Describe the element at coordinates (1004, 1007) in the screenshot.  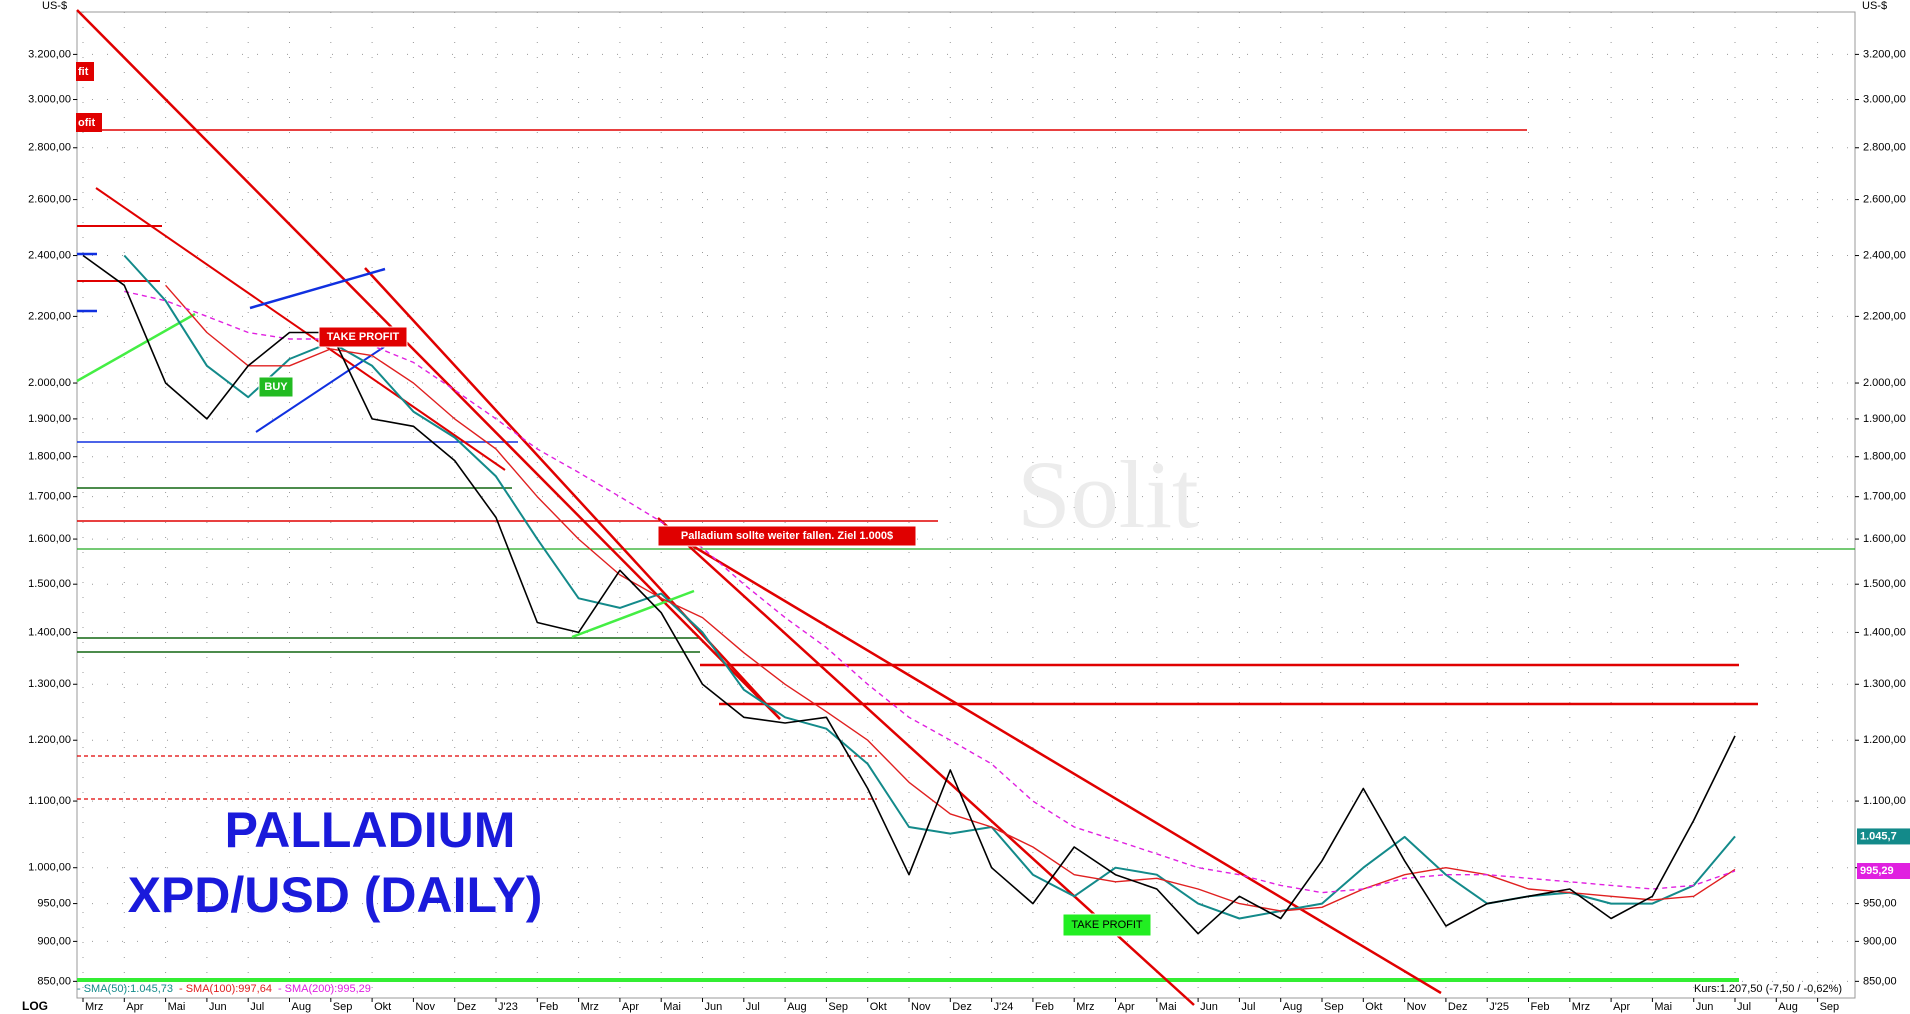
I see `x-tick-label: J'24` at that location.